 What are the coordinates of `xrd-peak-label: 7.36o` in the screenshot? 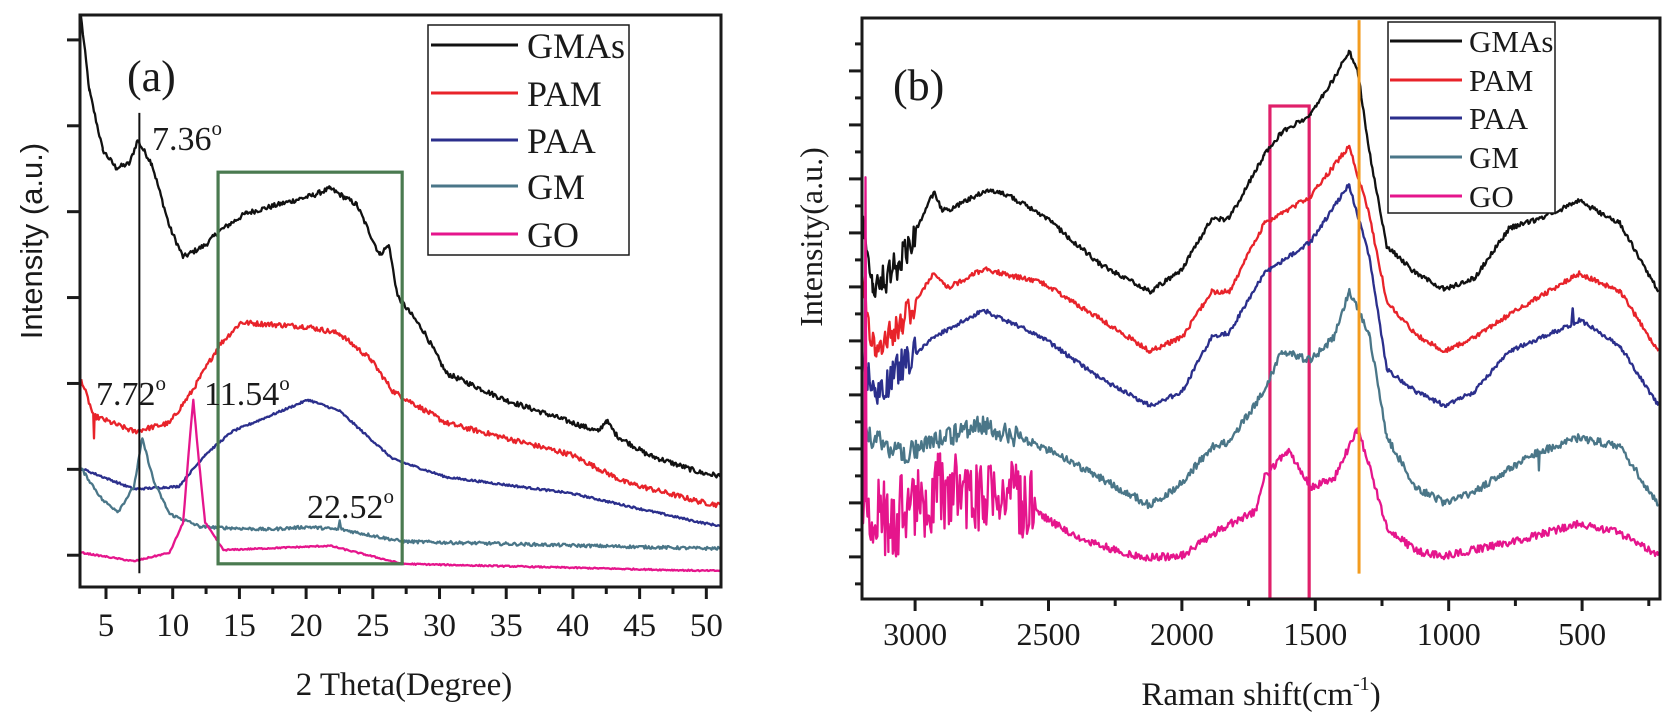 It's located at (187, 137).